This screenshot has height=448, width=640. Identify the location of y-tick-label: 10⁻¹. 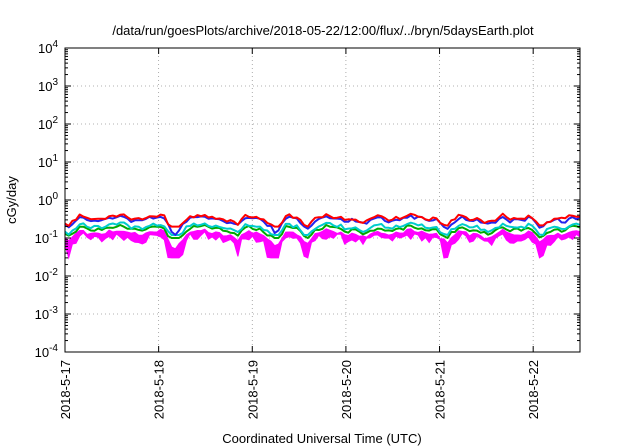
(47, 237).